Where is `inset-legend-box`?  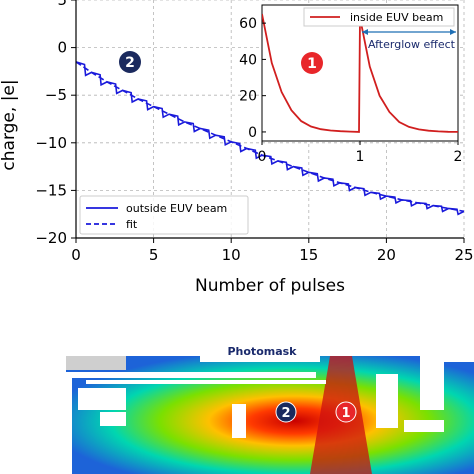
inset-legend-box is located at coordinates (379, 17).